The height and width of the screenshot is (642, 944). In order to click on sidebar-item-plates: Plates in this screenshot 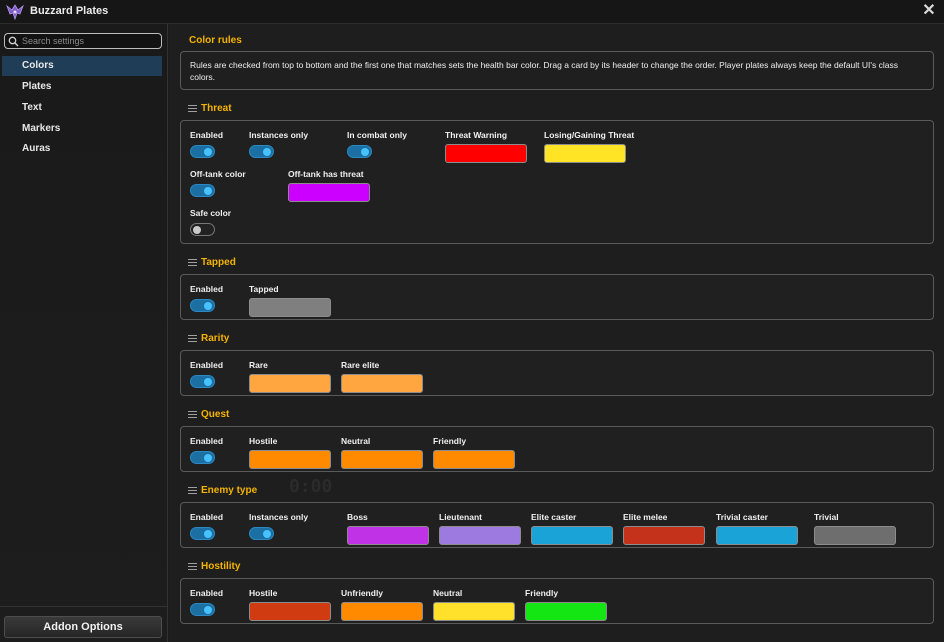, I will do `click(82, 87)`.